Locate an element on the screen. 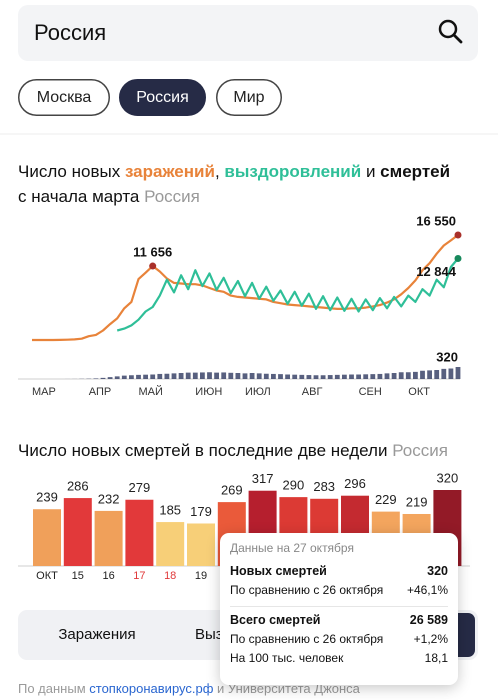  tooltip-value: +46,1% is located at coordinates (427, 590).